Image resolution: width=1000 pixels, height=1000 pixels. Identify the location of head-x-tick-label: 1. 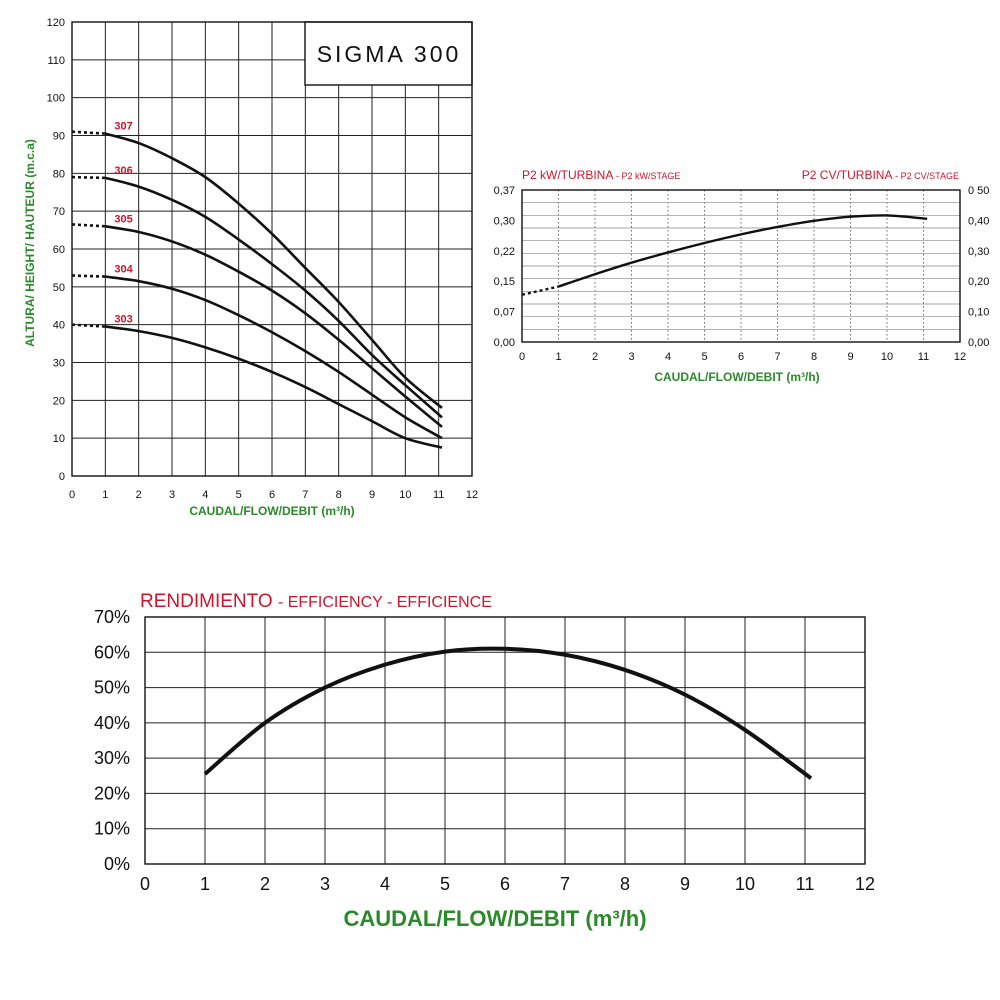
(105, 495).